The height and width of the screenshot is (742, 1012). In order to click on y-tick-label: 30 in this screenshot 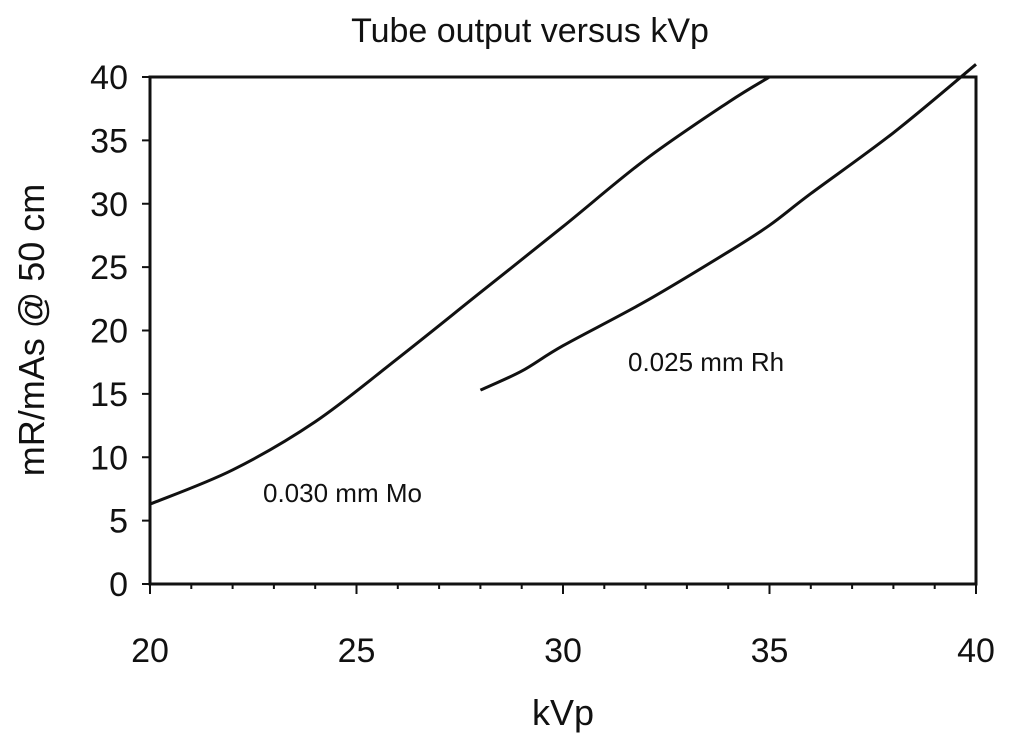, I will do `click(109, 205)`.